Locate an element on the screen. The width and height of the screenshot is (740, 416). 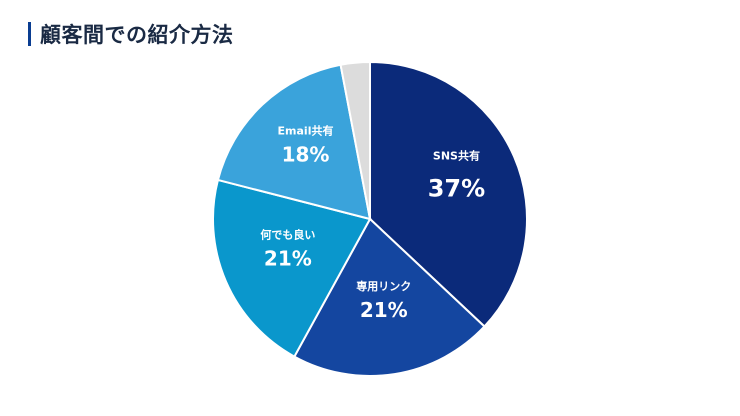
slice-category-label: SNS共有 is located at coordinates (456, 156).